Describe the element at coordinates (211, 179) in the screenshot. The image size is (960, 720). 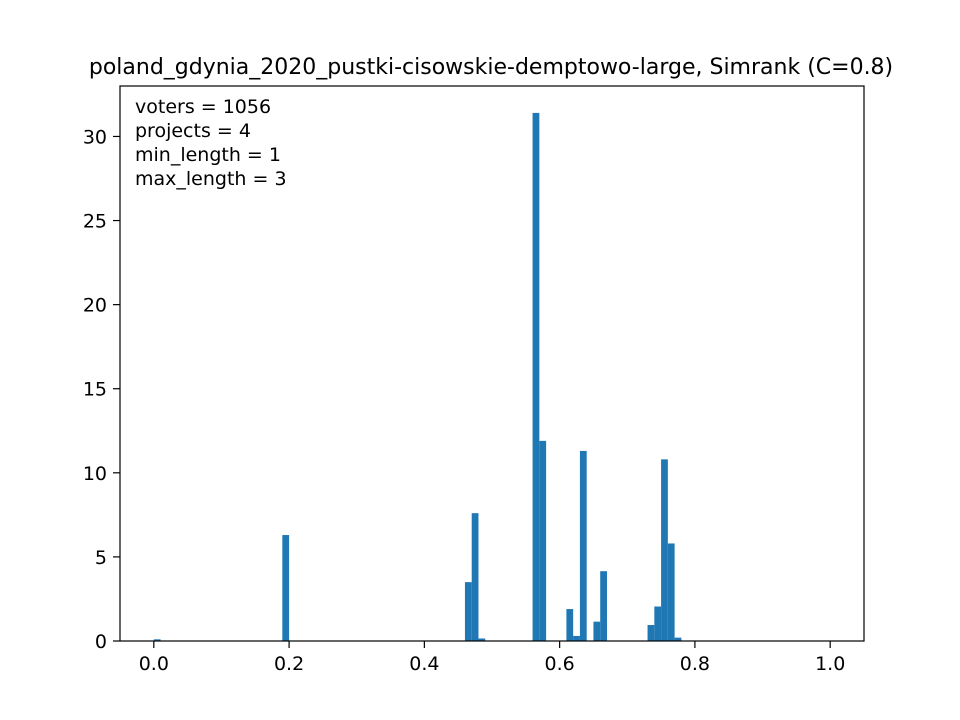
I see `annotation-line: max_length = 3` at that location.